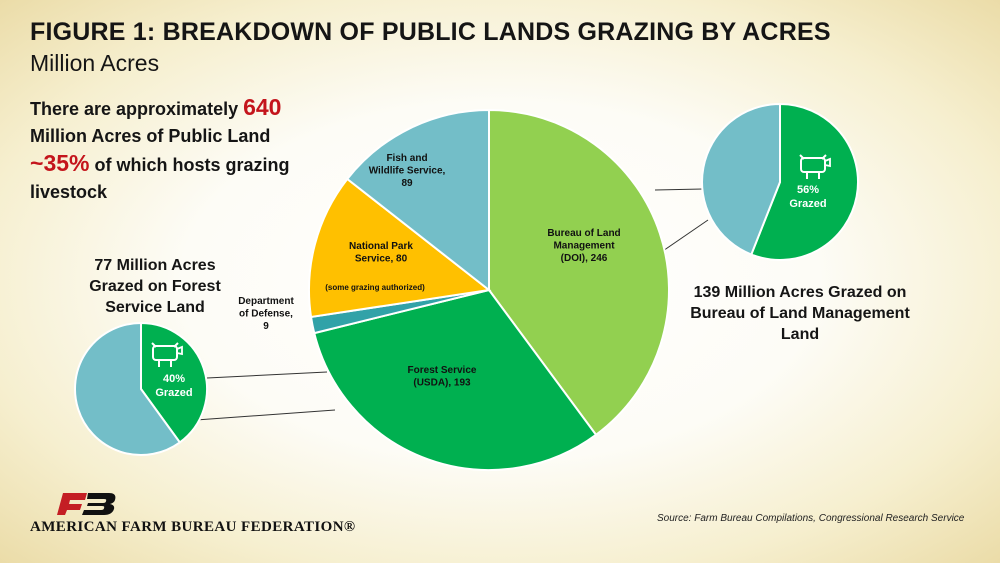  I want to click on afbf-logo-mark, so click(86, 504).